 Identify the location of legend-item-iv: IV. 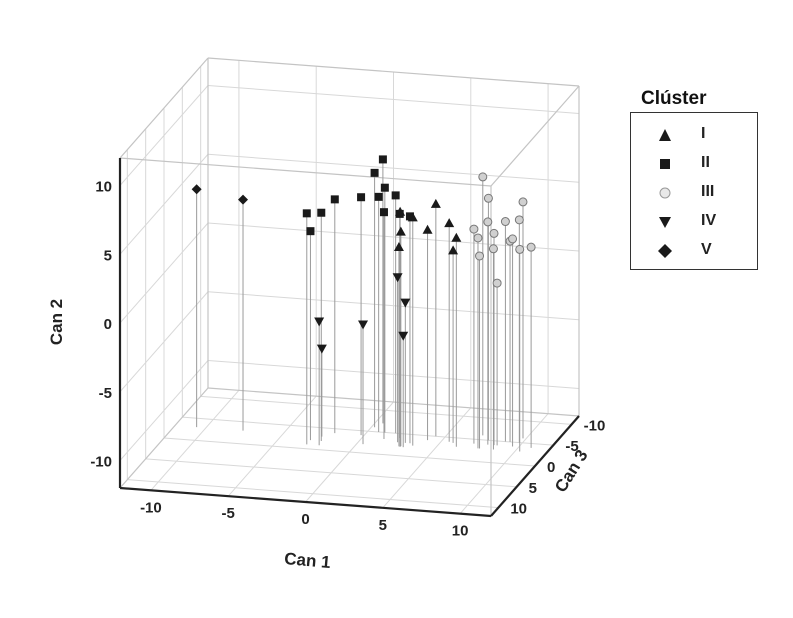
(694, 222).